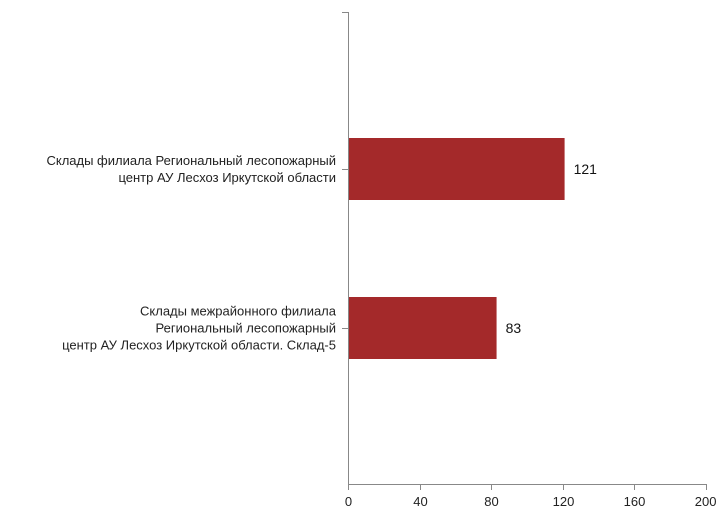  I want to click on x-tick-label: 40, so click(420, 501).